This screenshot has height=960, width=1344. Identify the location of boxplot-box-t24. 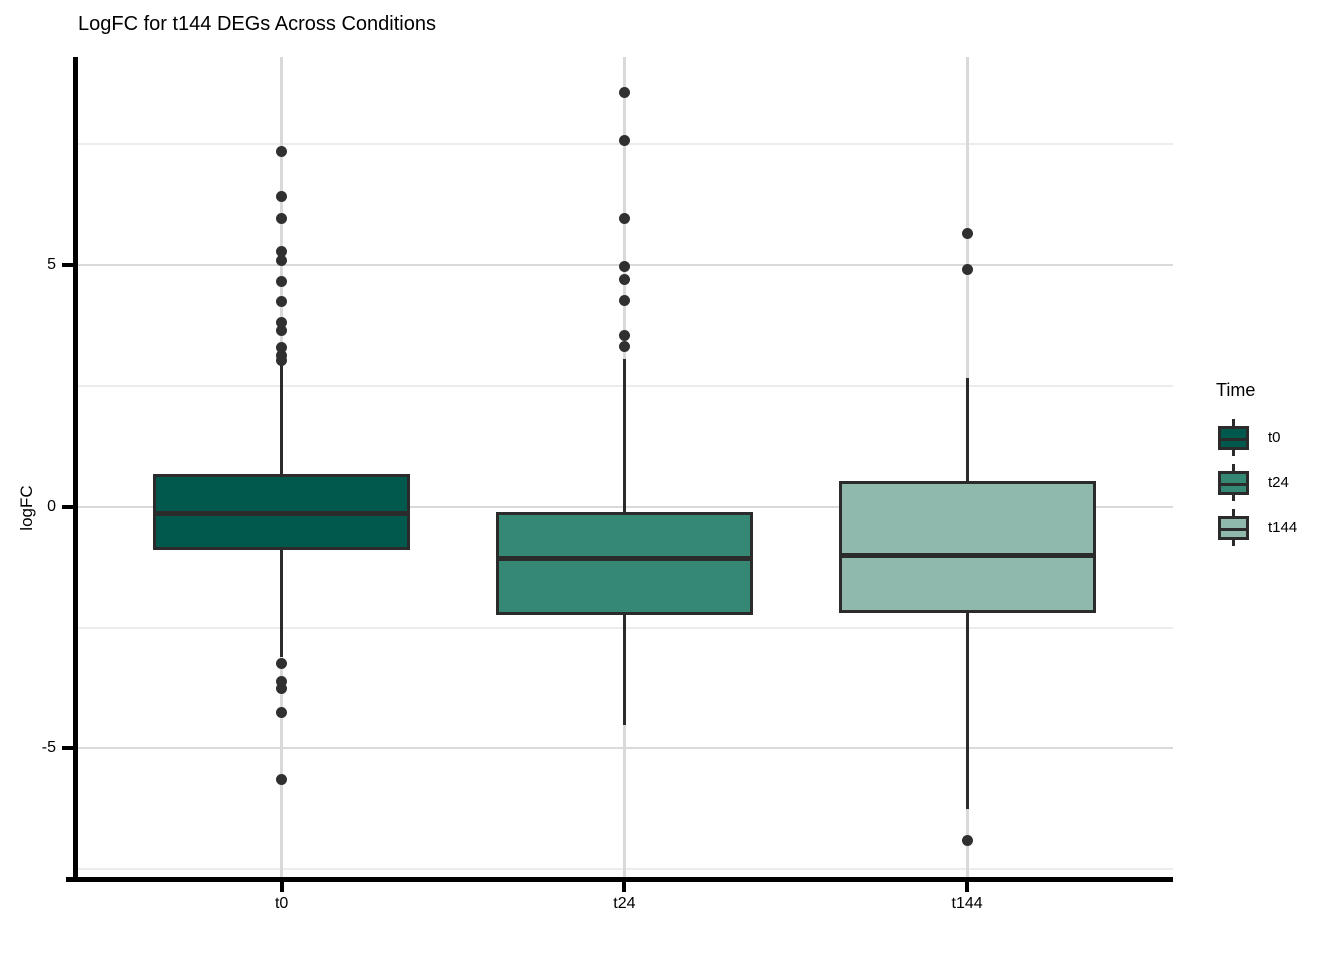
(624, 563).